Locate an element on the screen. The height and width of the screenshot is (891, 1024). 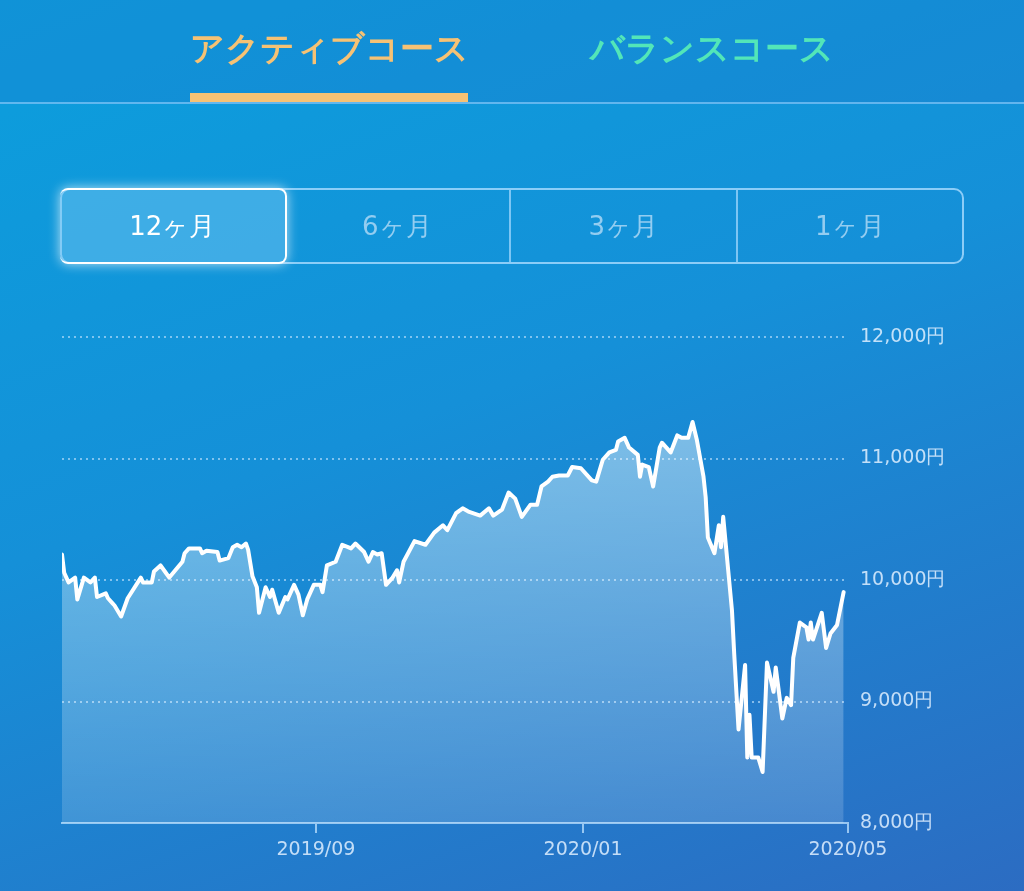
y-tick-label: 12,000円 is located at coordinates (903, 334).